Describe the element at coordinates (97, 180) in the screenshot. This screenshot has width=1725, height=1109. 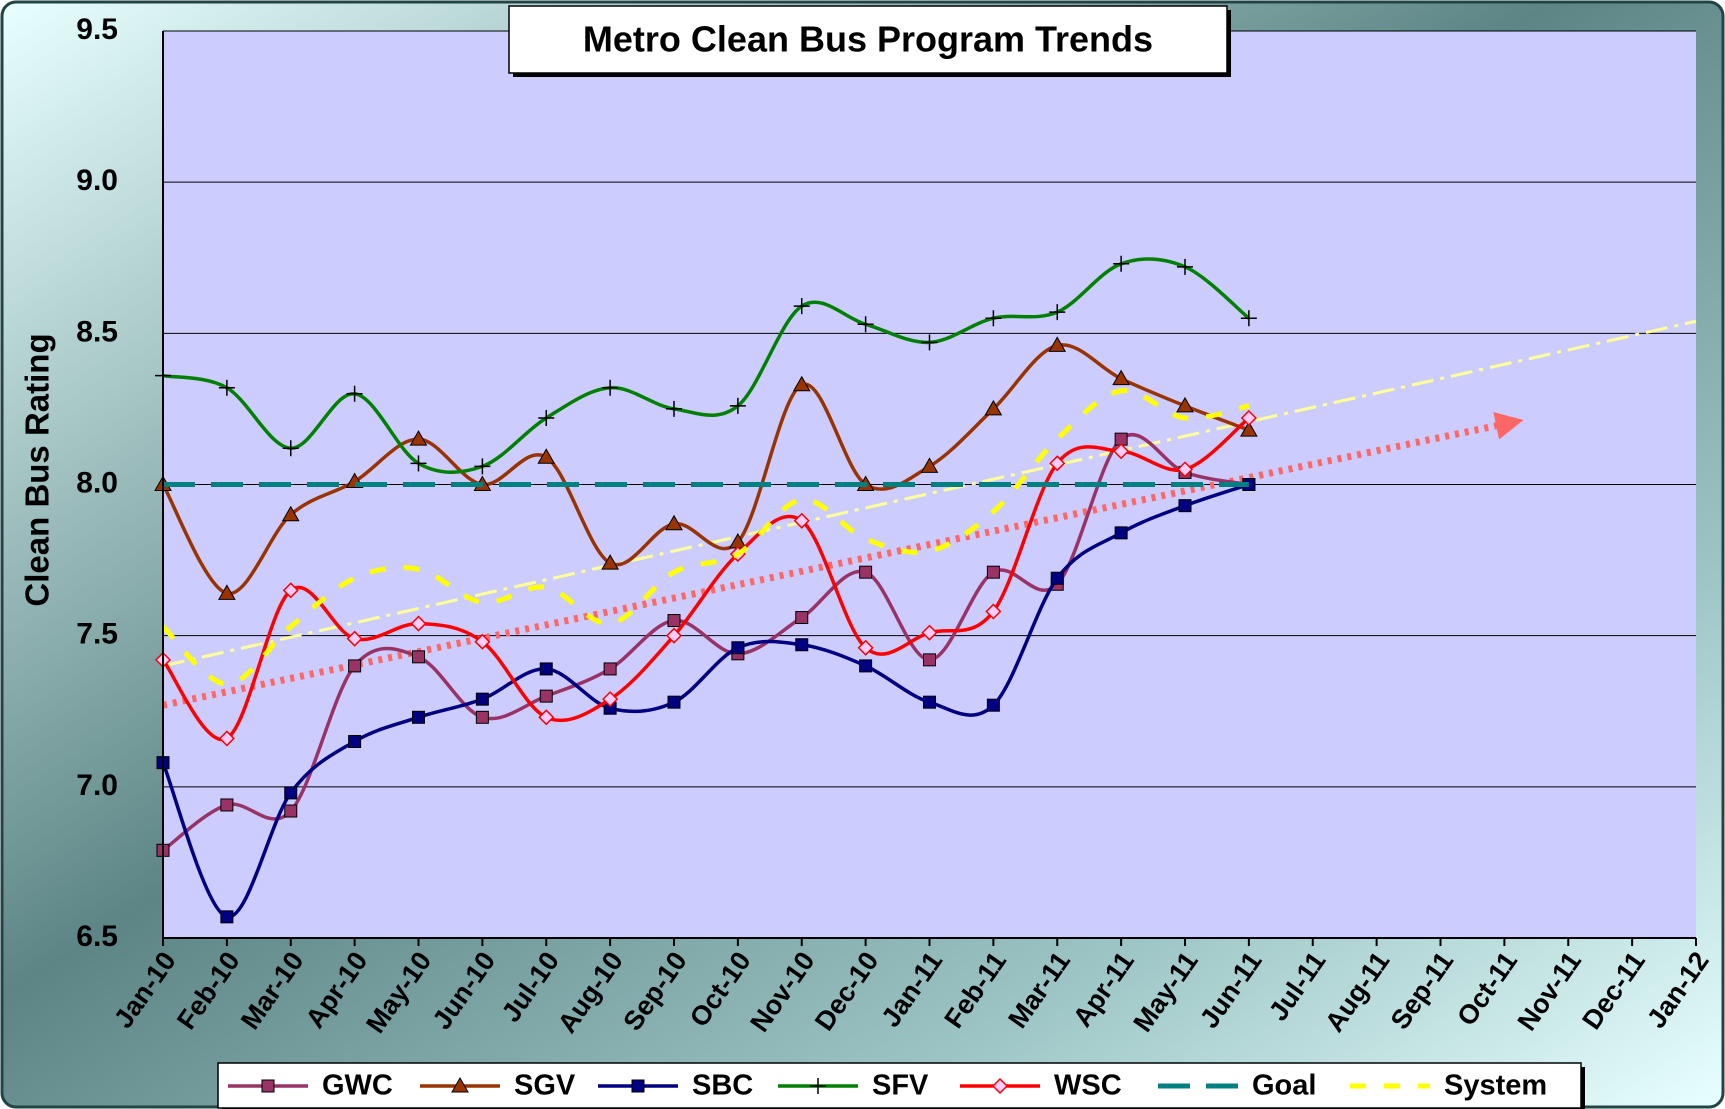
I see `y-tick-label: 9.0` at that location.